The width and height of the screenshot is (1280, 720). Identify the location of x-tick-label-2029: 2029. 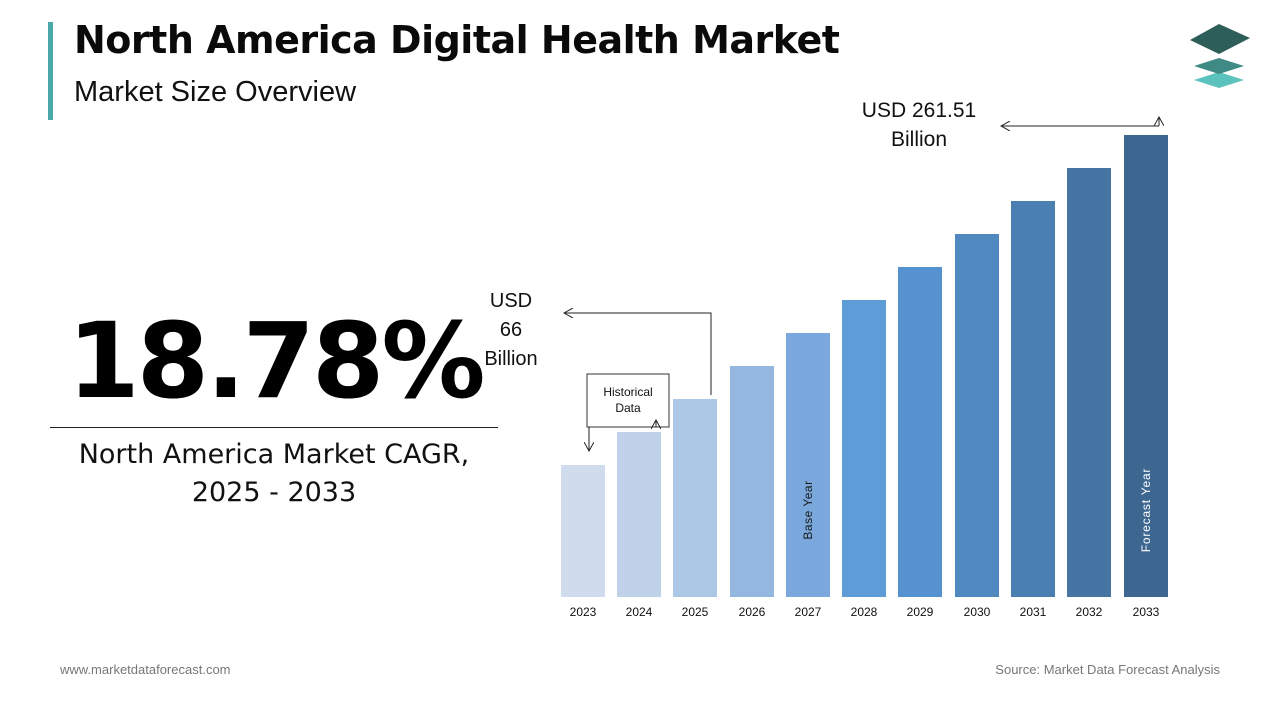
(920, 612).